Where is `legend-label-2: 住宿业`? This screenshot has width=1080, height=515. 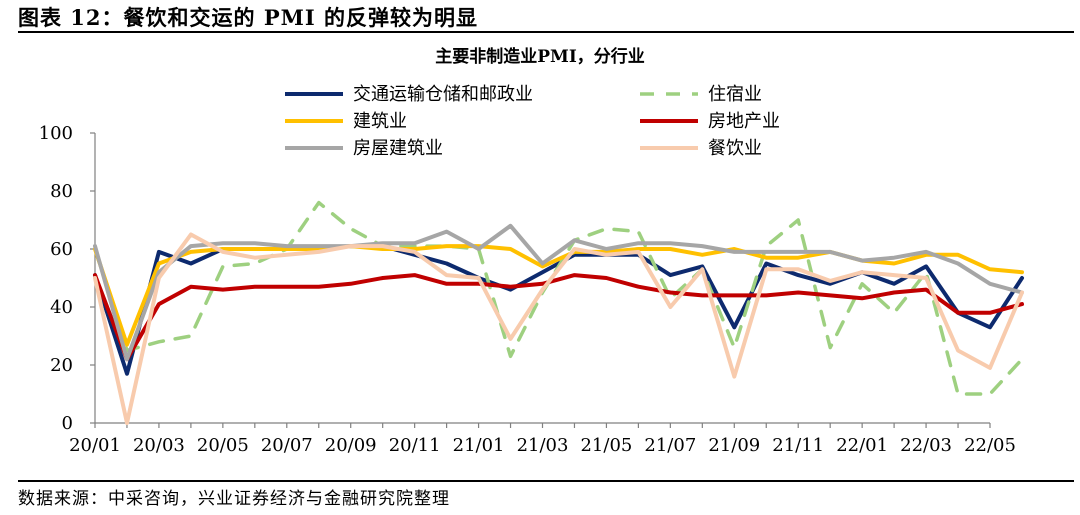 legend-label-2: 住宿业 is located at coordinates (735, 94).